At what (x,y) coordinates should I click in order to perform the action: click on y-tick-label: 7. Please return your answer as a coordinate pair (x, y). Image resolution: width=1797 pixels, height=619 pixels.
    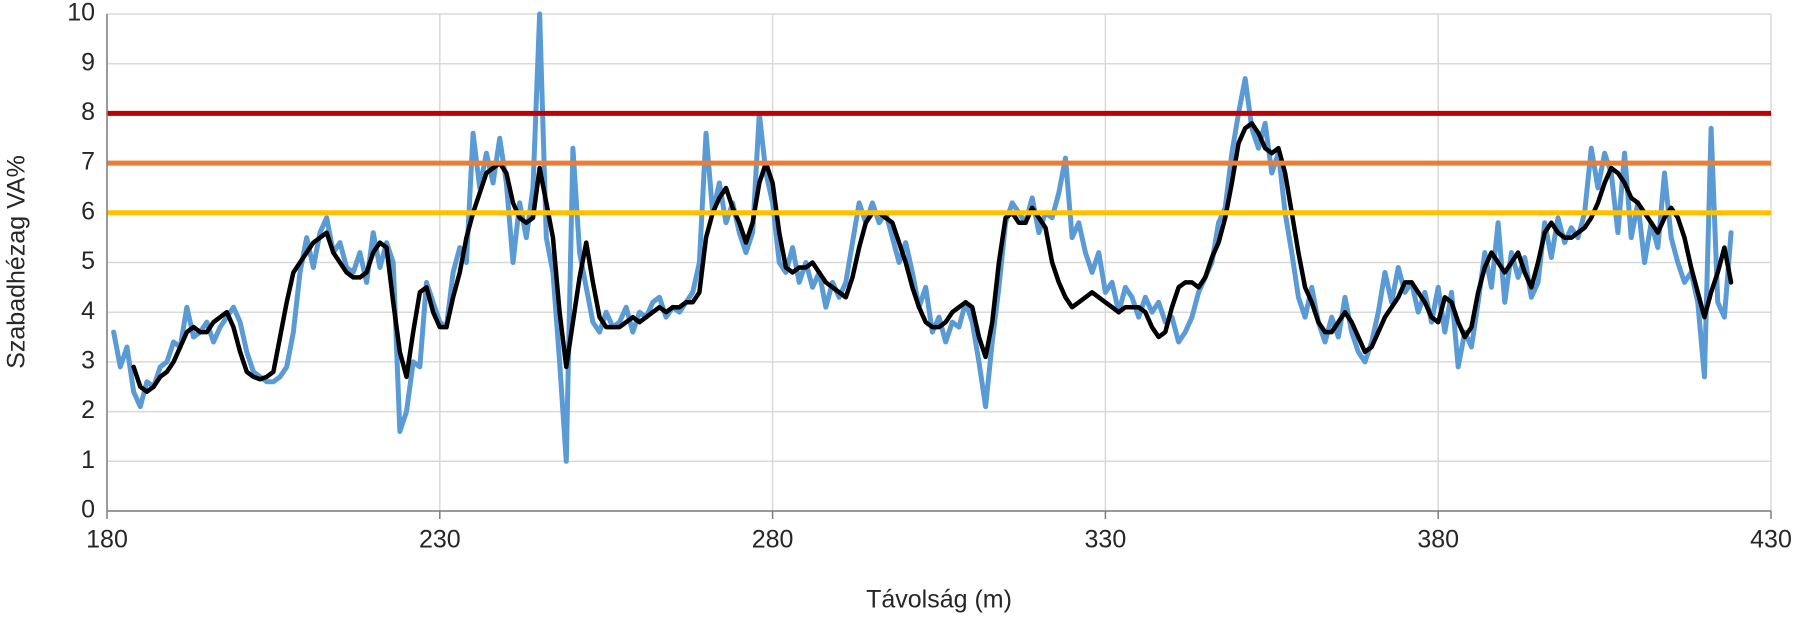
    Looking at the image, I should click on (88, 162).